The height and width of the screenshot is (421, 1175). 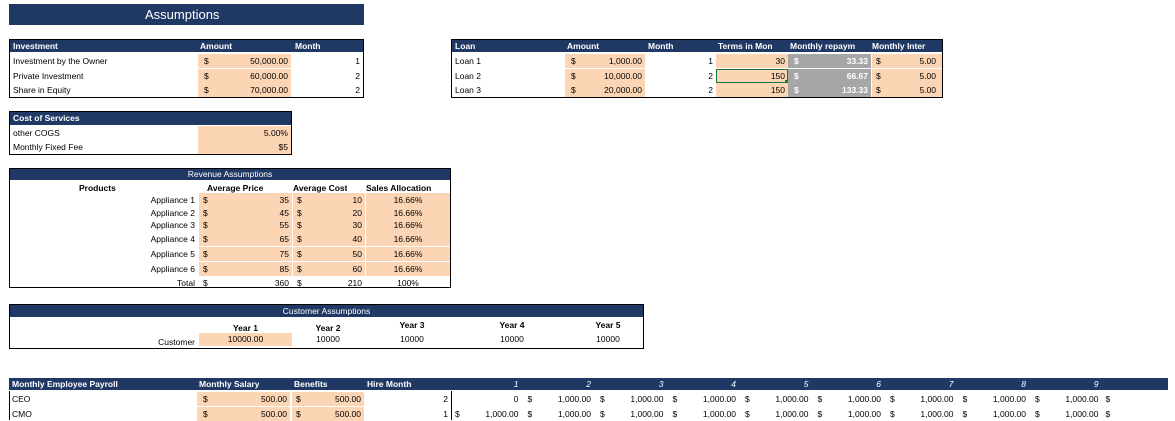 I want to click on payroll-month-header: 6, so click(x=878, y=384).